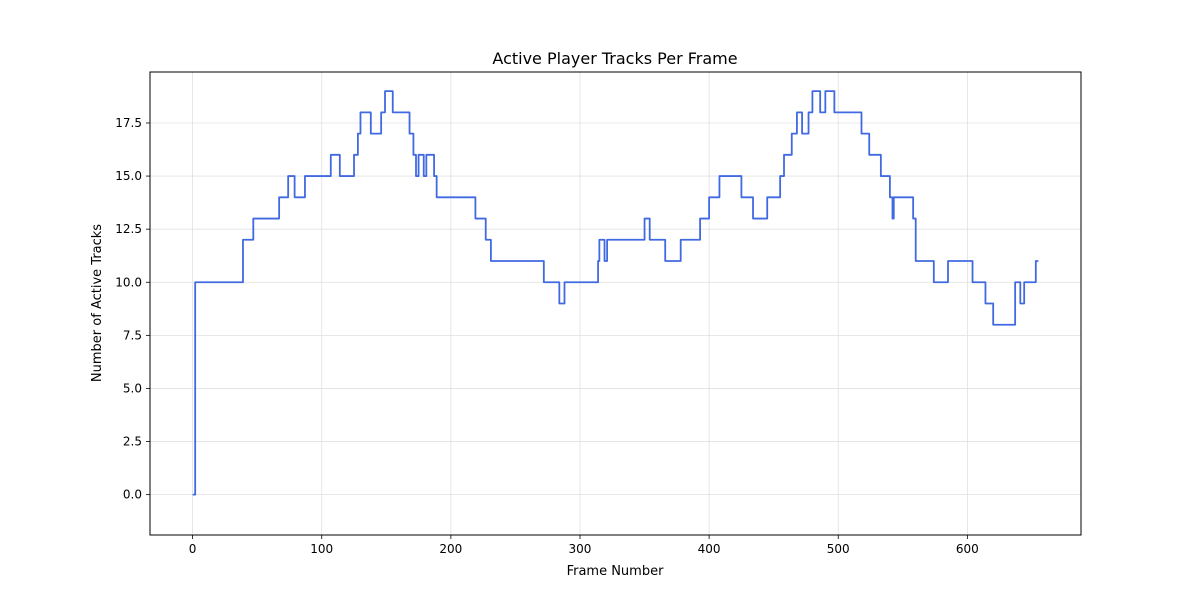 The image size is (1200, 605). Describe the element at coordinates (580, 549) in the screenshot. I see `x-tick-label: 300` at that location.